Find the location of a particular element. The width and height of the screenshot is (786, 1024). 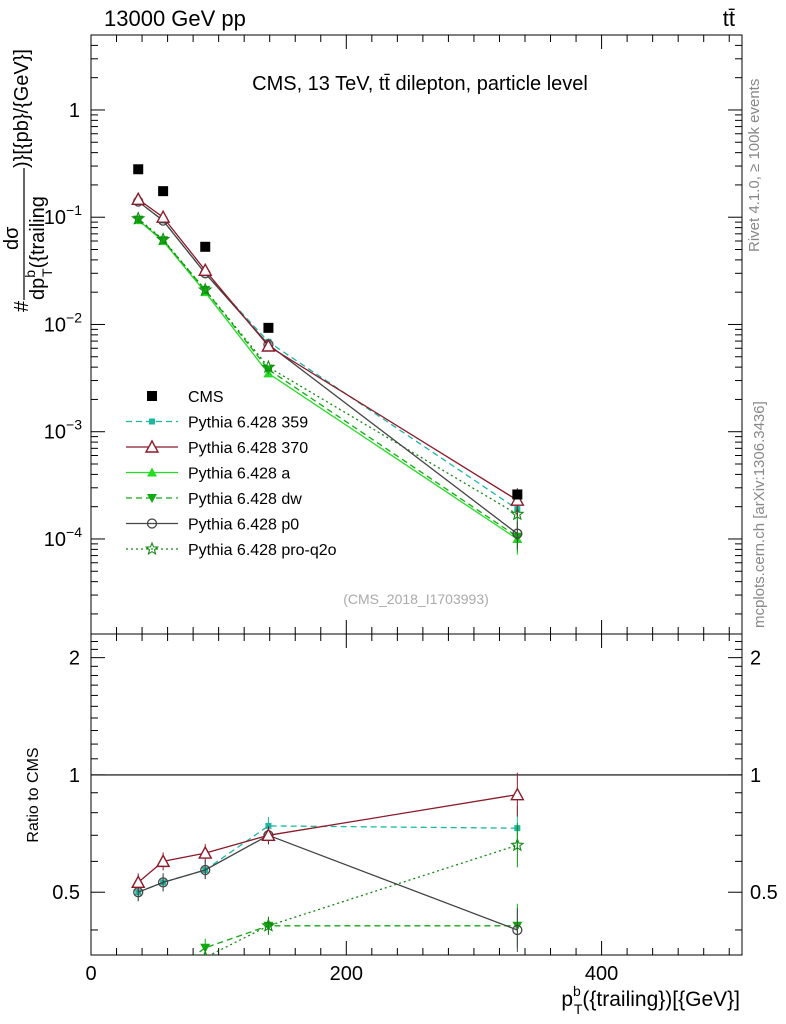

legend-label: Pythia 6.428 p0 is located at coordinates (243, 525).